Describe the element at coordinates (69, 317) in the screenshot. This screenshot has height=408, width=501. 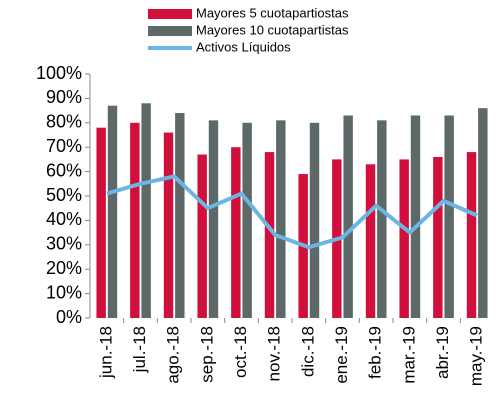
I see `y-tick-label: 0%` at that location.